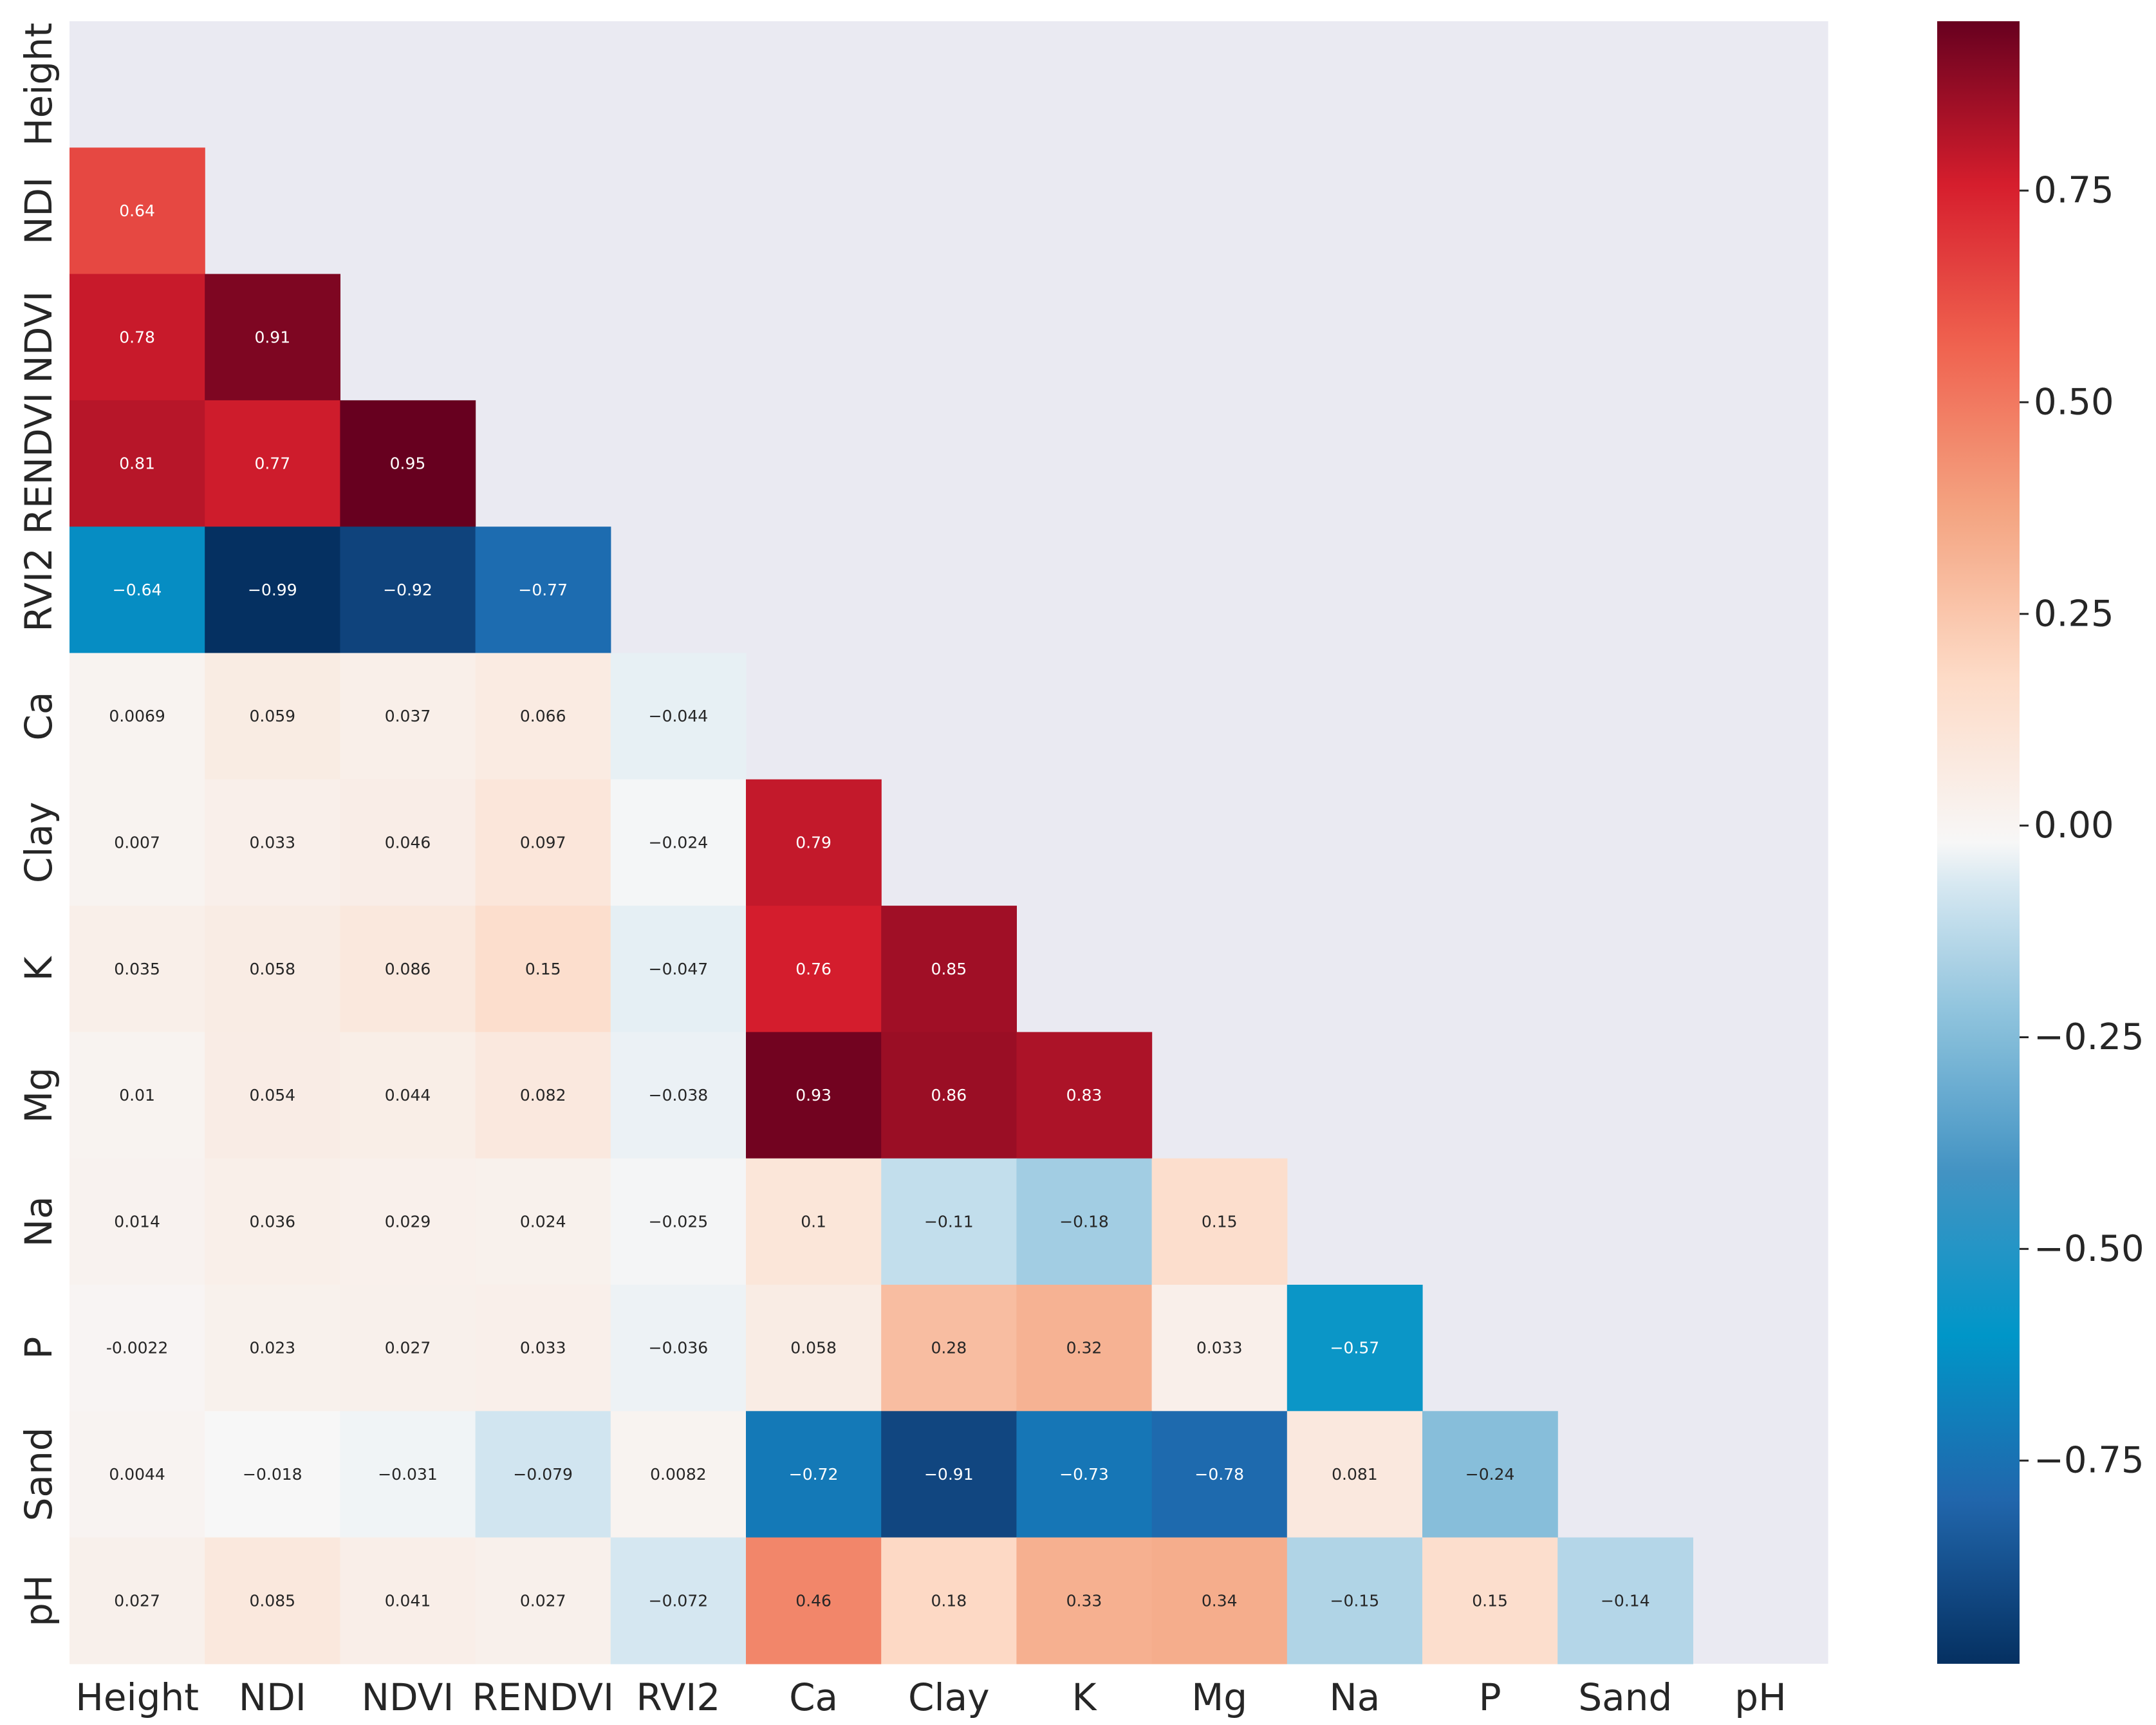 The height and width of the screenshot is (1725, 2156). I want to click on heatmap-cell-ph-height, so click(137, 1601).